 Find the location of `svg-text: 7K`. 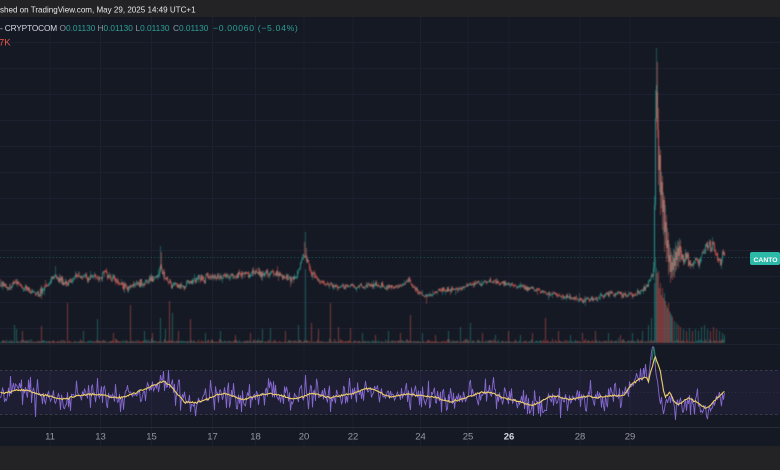

svg-text: 7K is located at coordinates (5, 43).